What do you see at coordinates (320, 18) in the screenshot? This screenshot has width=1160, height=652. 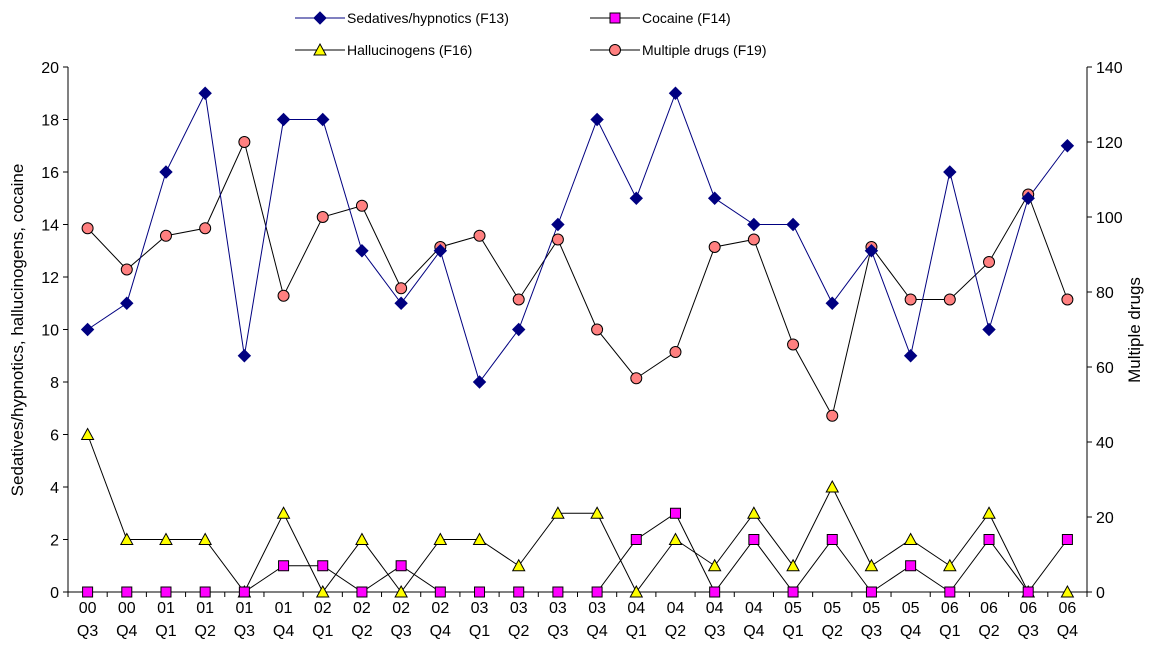 I see `legend-marker-diamond` at bounding box center [320, 18].